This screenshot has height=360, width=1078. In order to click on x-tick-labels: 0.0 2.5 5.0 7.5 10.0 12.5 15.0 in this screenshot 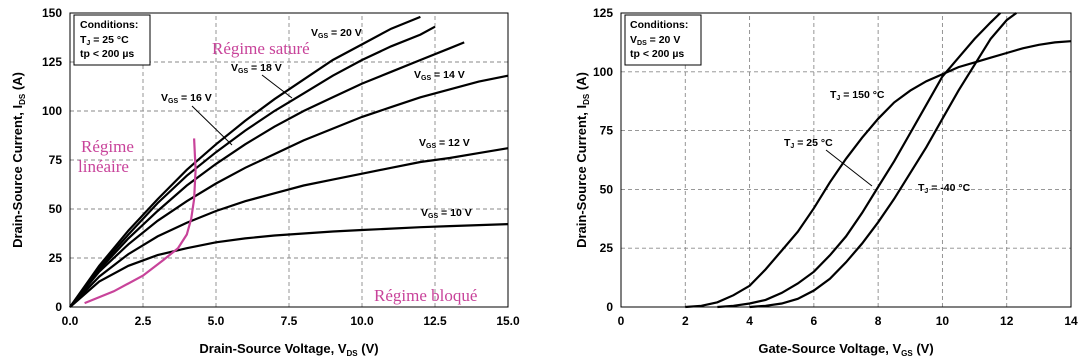, I will do `click(291, 321)`.